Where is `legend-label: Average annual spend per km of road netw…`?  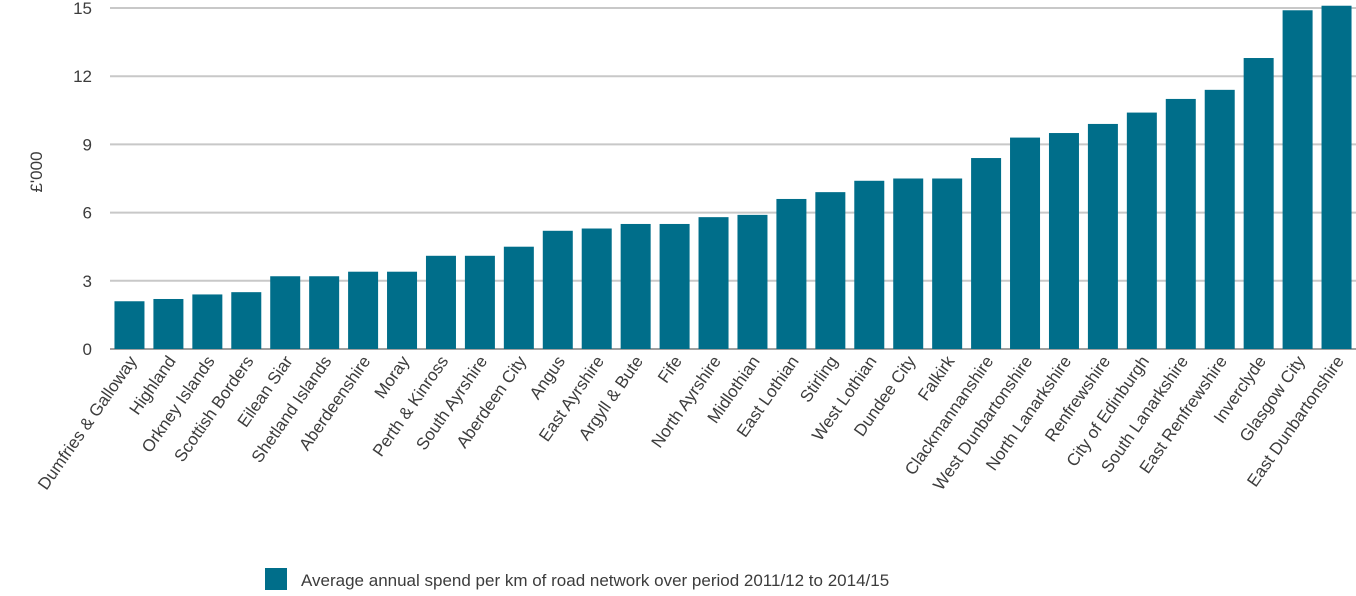
legend-label: Average annual spend per km of road netw… is located at coordinates (595, 580).